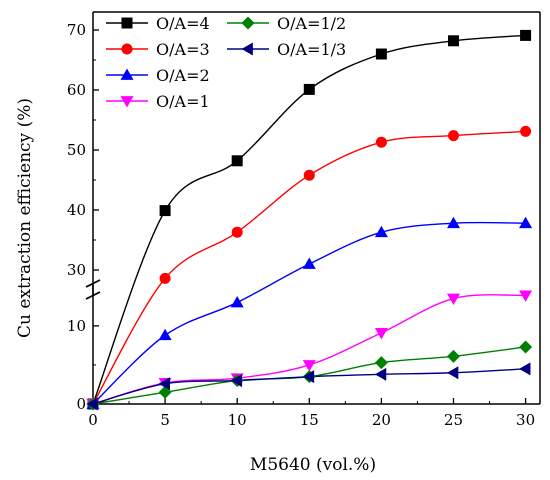 This screenshot has height=480, width=550. What do you see at coordinates (309, 420) in the screenshot?
I see `x-tick-label: 15` at bounding box center [309, 420].